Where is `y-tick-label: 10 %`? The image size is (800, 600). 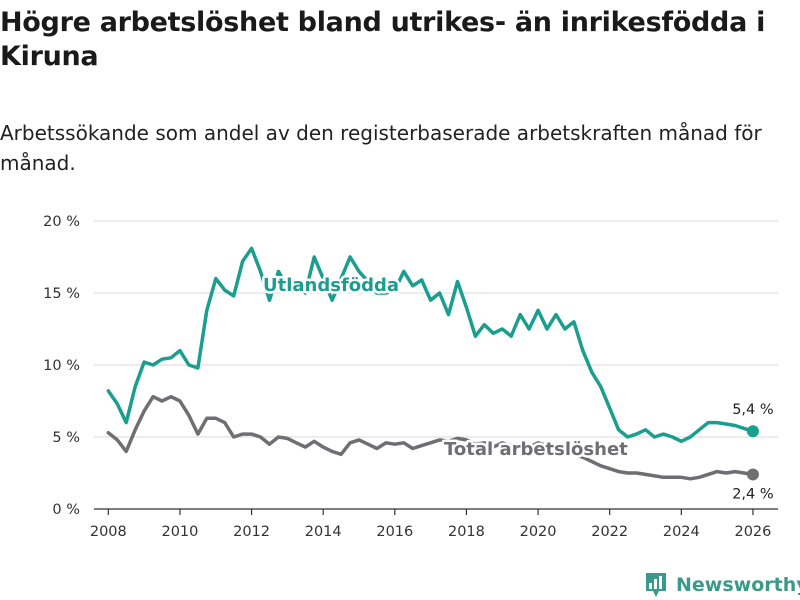
y-tick-label: 10 % is located at coordinates (61, 366).